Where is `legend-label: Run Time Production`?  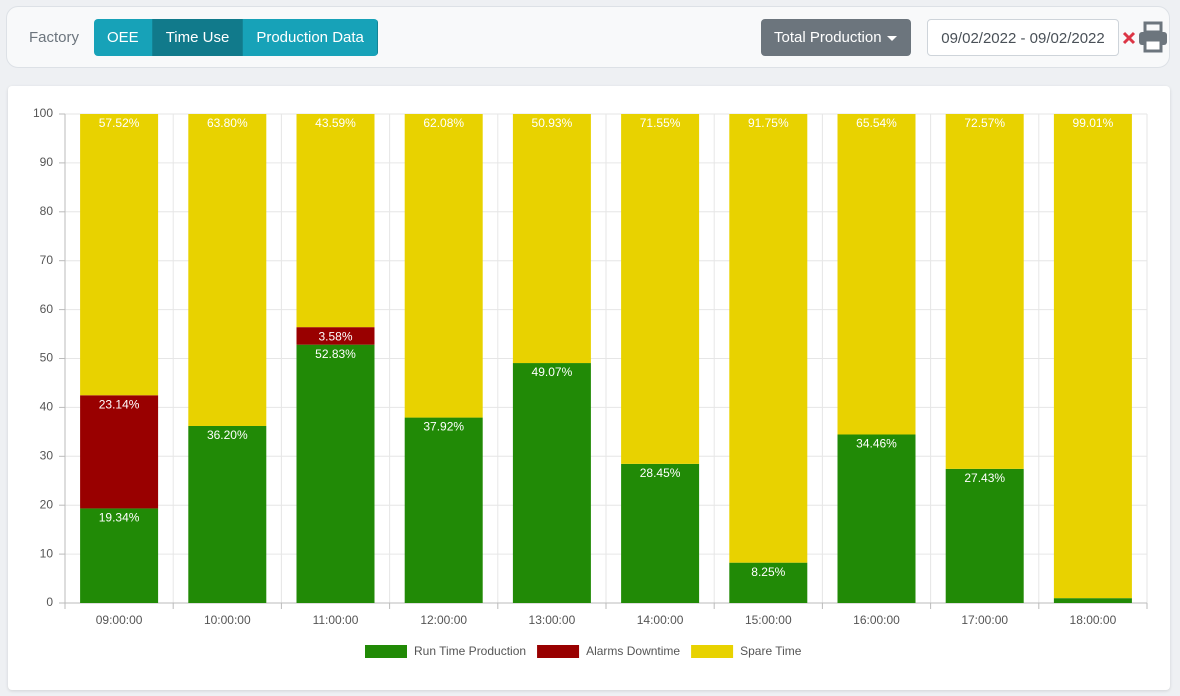 legend-label: Run Time Production is located at coordinates (470, 651).